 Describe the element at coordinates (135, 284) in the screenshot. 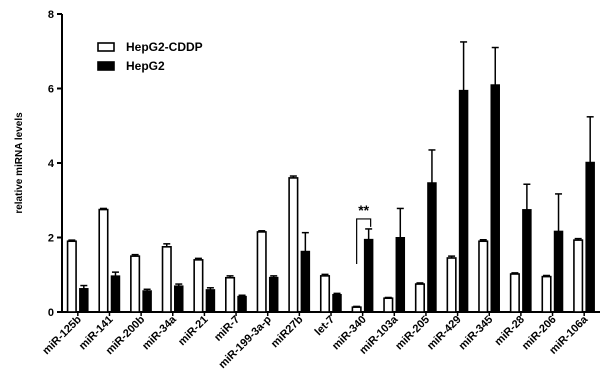

I see `bar-hepg2-cddp-mir-200b` at that location.